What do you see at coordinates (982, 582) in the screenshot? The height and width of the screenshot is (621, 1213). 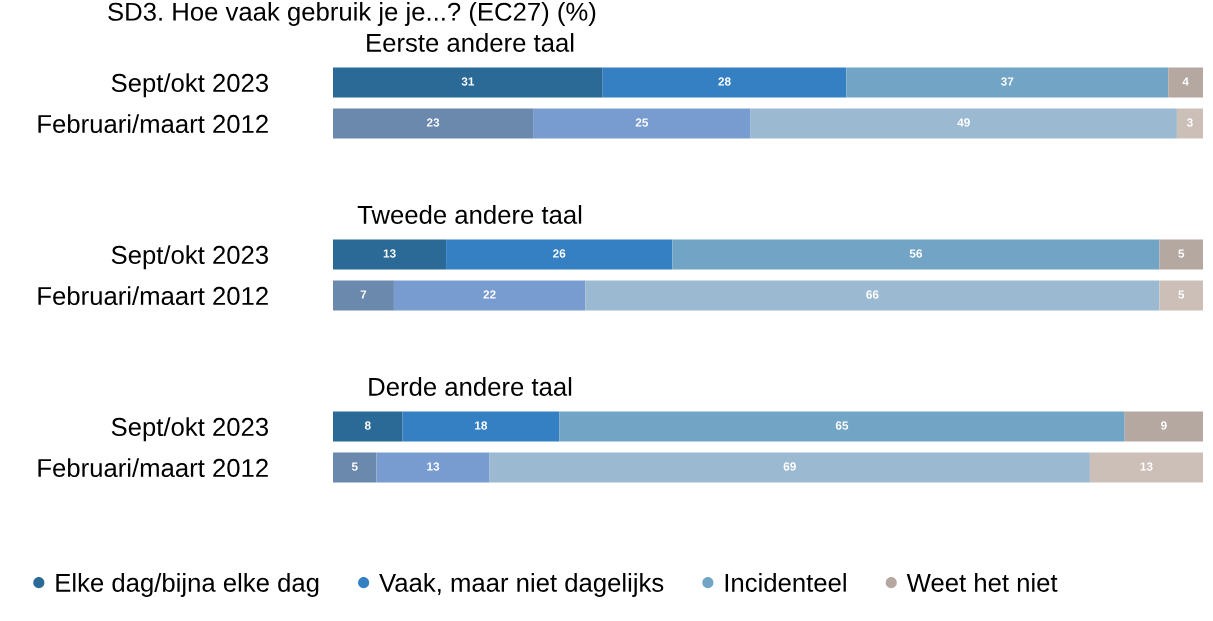 I see `legend-label: Weet het niet` at bounding box center [982, 582].